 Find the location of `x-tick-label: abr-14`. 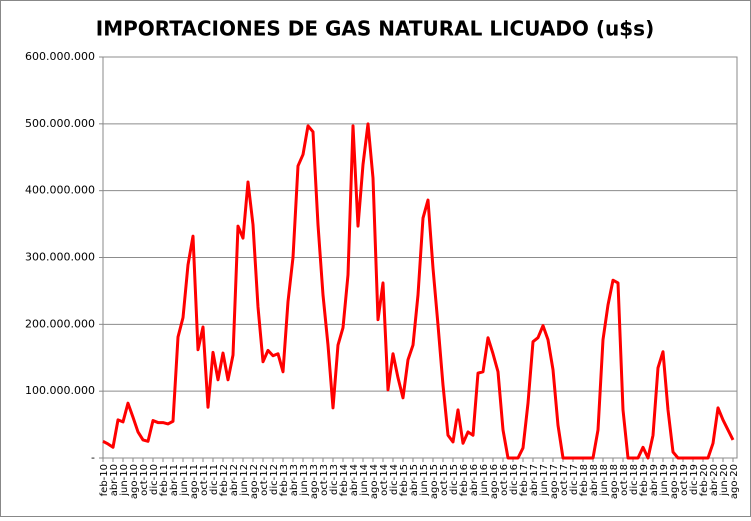

x-tick-label: abr-14 is located at coordinates (354, 480).